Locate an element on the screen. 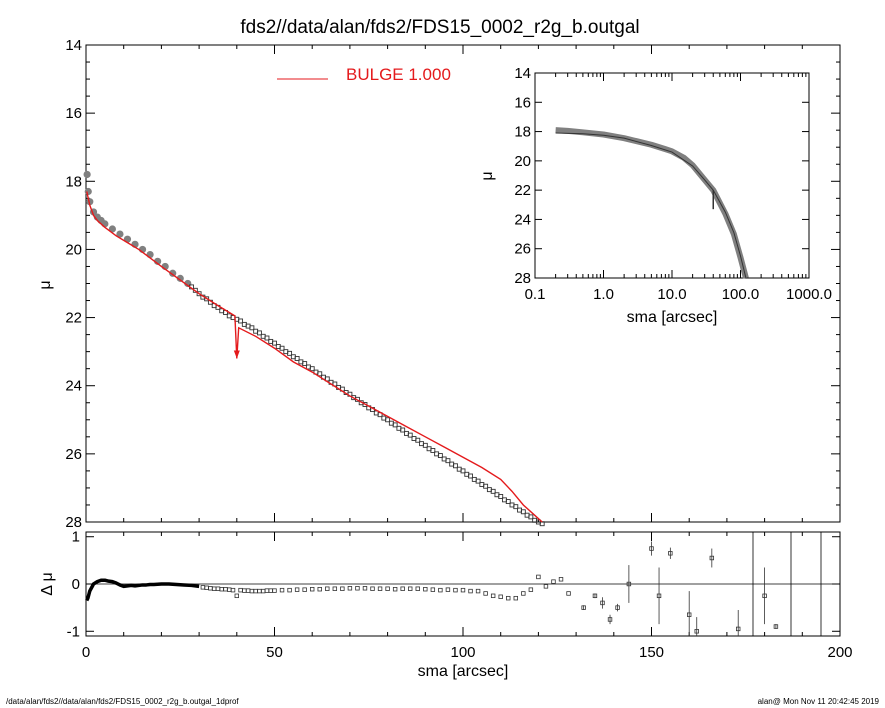  inset-ytick-label: 22 is located at coordinates (522, 190).